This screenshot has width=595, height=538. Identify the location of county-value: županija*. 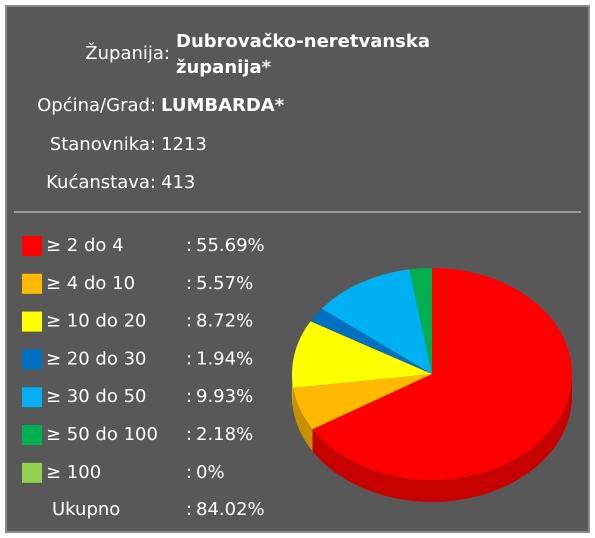
(224, 67).